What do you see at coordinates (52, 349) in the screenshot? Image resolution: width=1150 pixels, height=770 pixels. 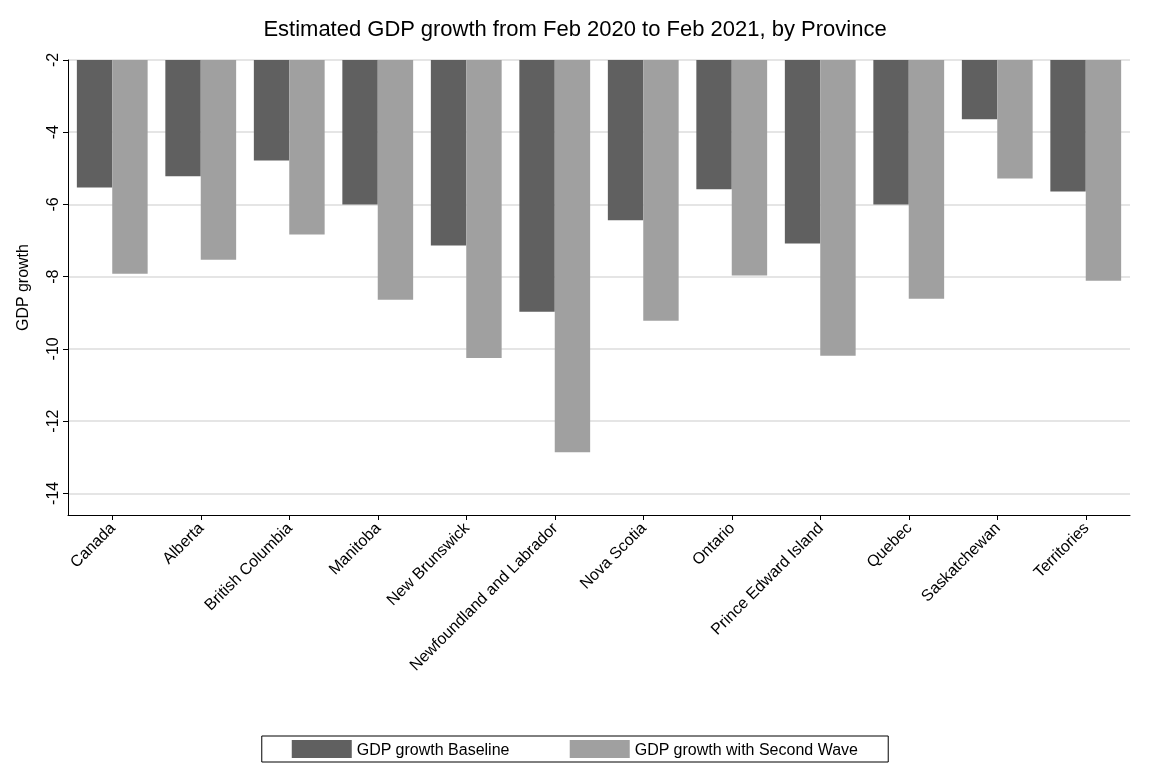 I see `y-tick-label: -10` at bounding box center [52, 349].